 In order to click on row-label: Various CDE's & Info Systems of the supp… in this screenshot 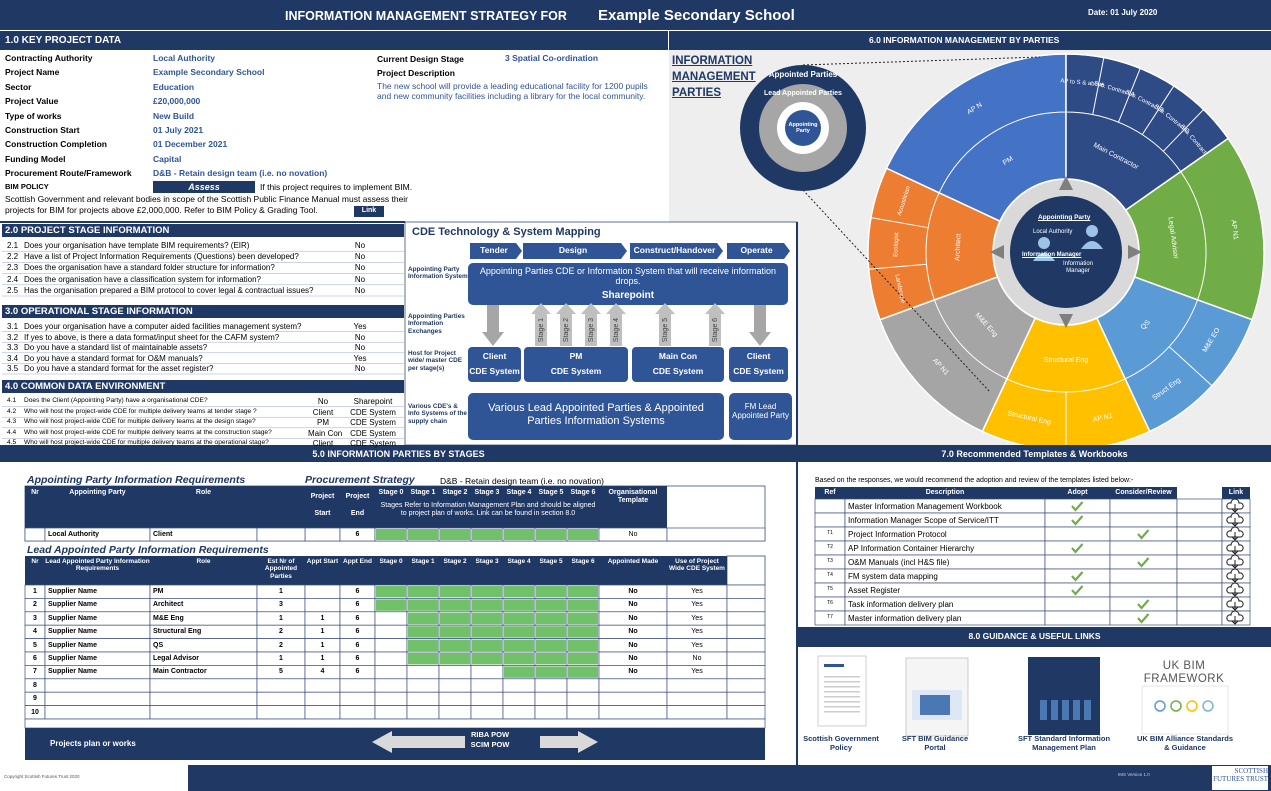, I will do `click(437, 414)`.